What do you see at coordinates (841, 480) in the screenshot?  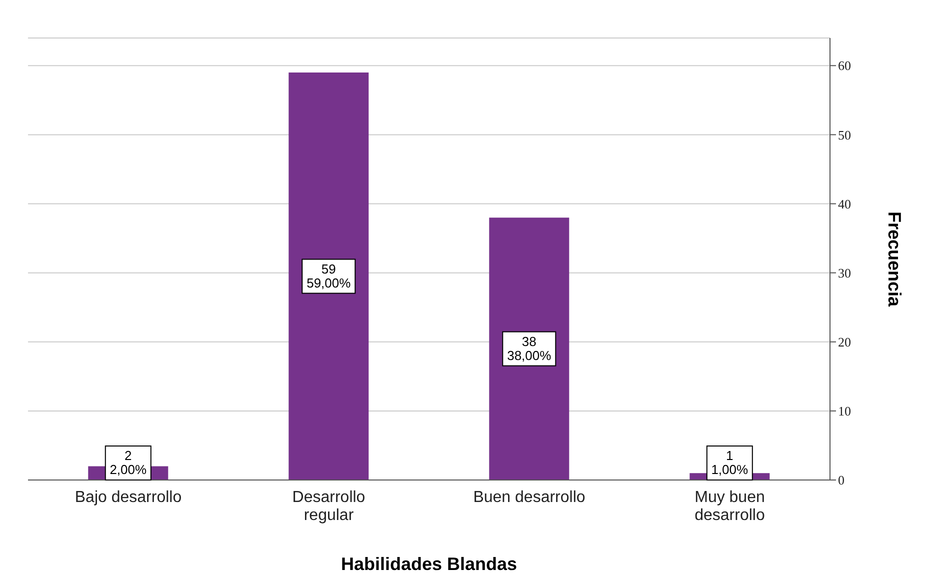 I see `y-tick-label: 0` at bounding box center [841, 480].